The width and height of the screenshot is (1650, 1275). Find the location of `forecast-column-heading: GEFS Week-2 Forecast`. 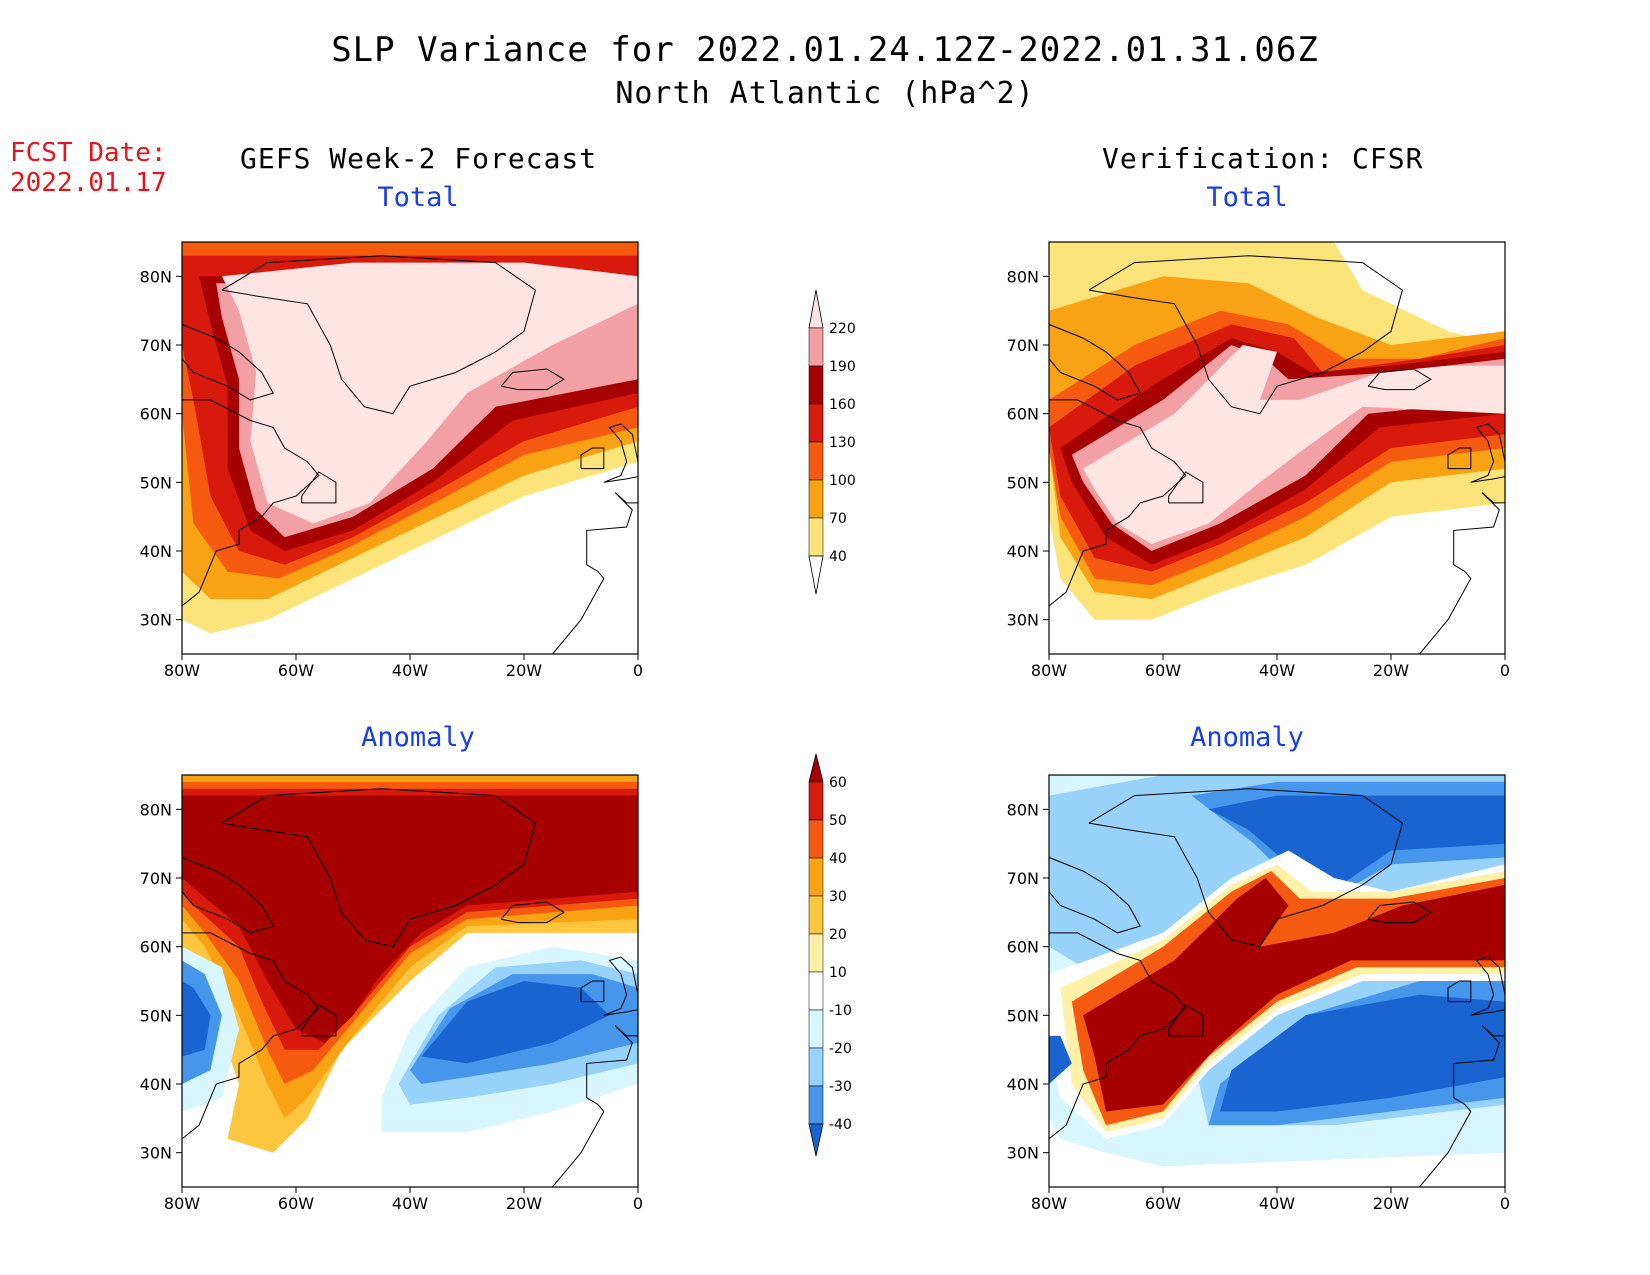

forecast-column-heading: GEFS Week-2 Forecast is located at coordinates (419, 158).